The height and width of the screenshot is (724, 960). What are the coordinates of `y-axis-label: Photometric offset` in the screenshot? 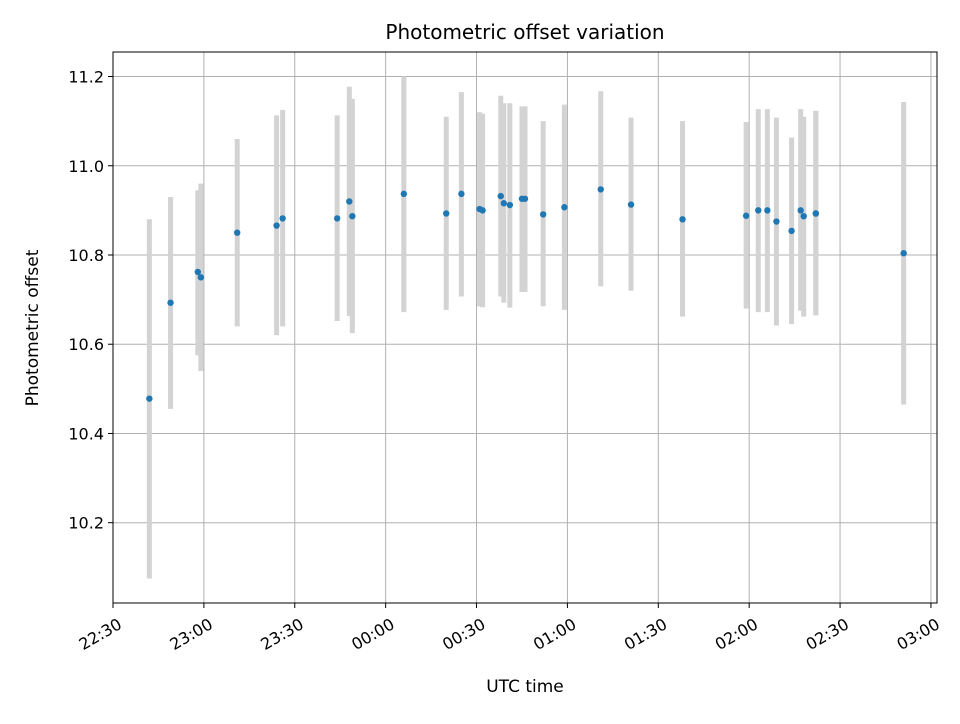 It's located at (33, 327).